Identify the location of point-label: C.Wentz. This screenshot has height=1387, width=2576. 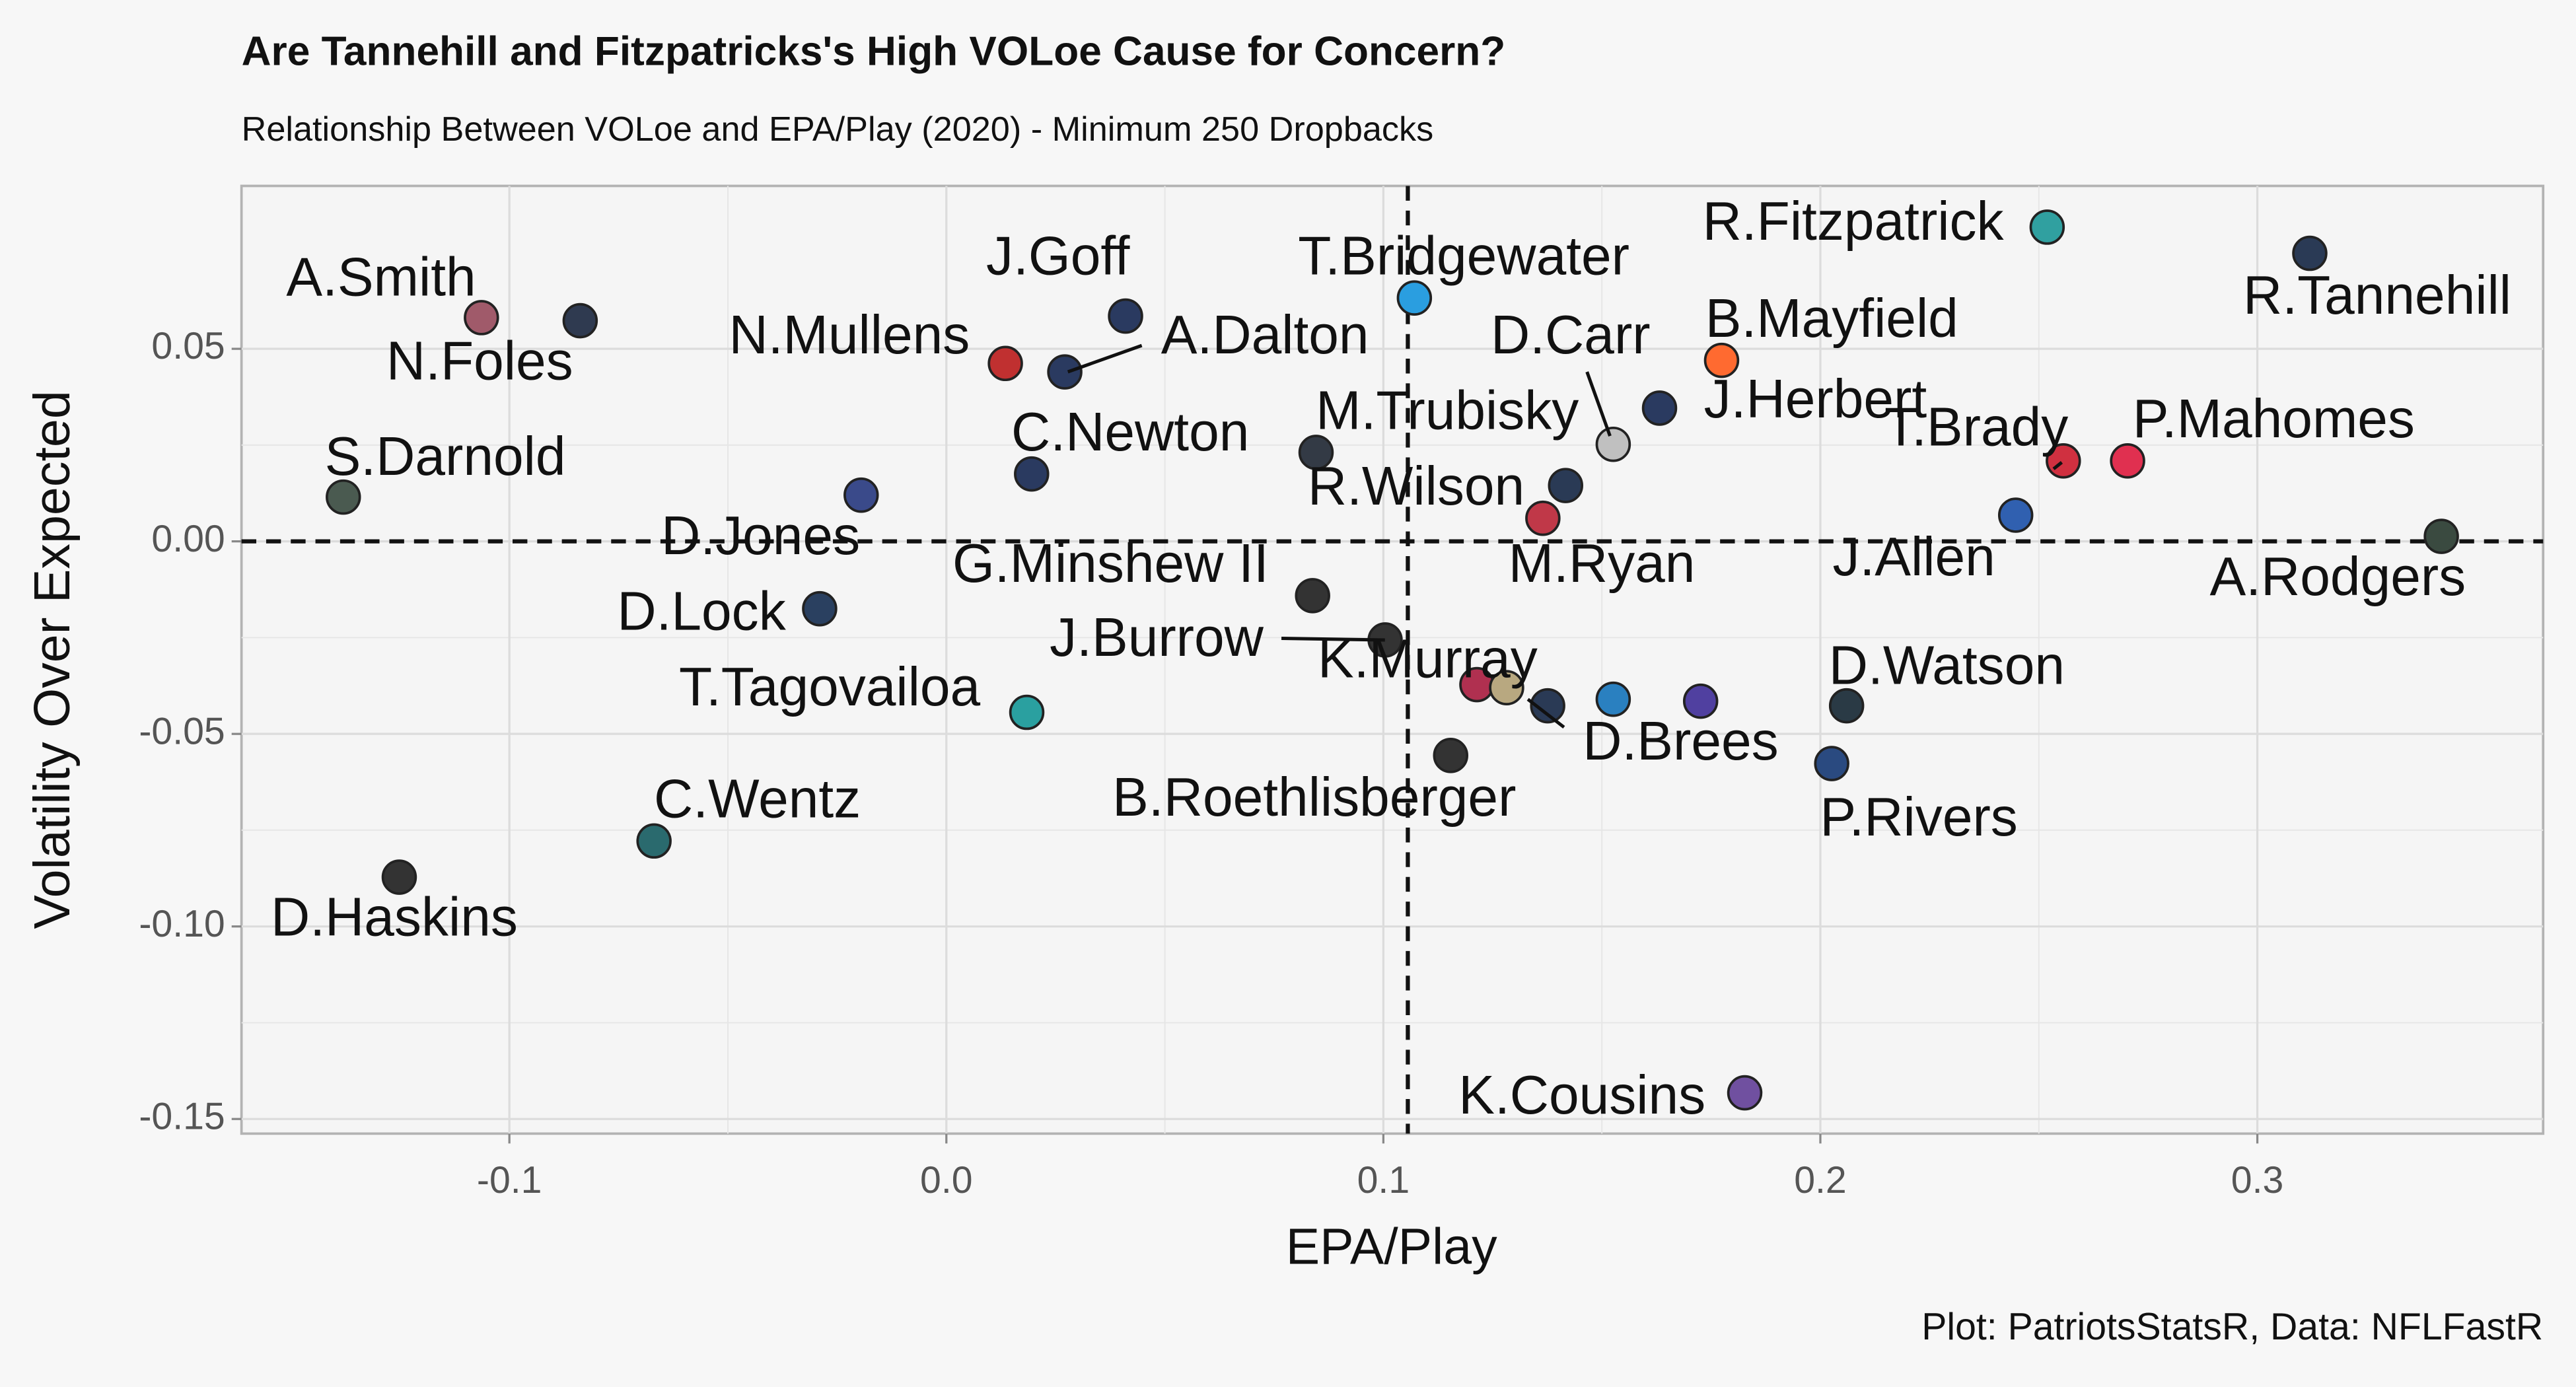
(757, 799).